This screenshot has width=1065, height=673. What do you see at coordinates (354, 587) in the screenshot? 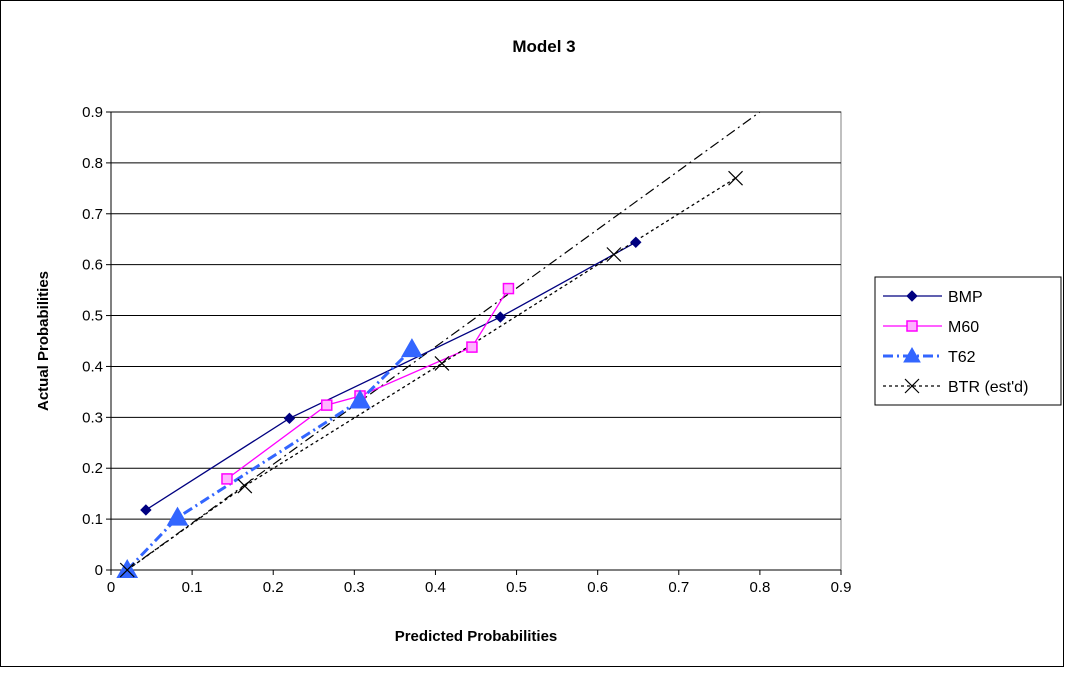
I see `x-tick-label: 0.3` at bounding box center [354, 587].